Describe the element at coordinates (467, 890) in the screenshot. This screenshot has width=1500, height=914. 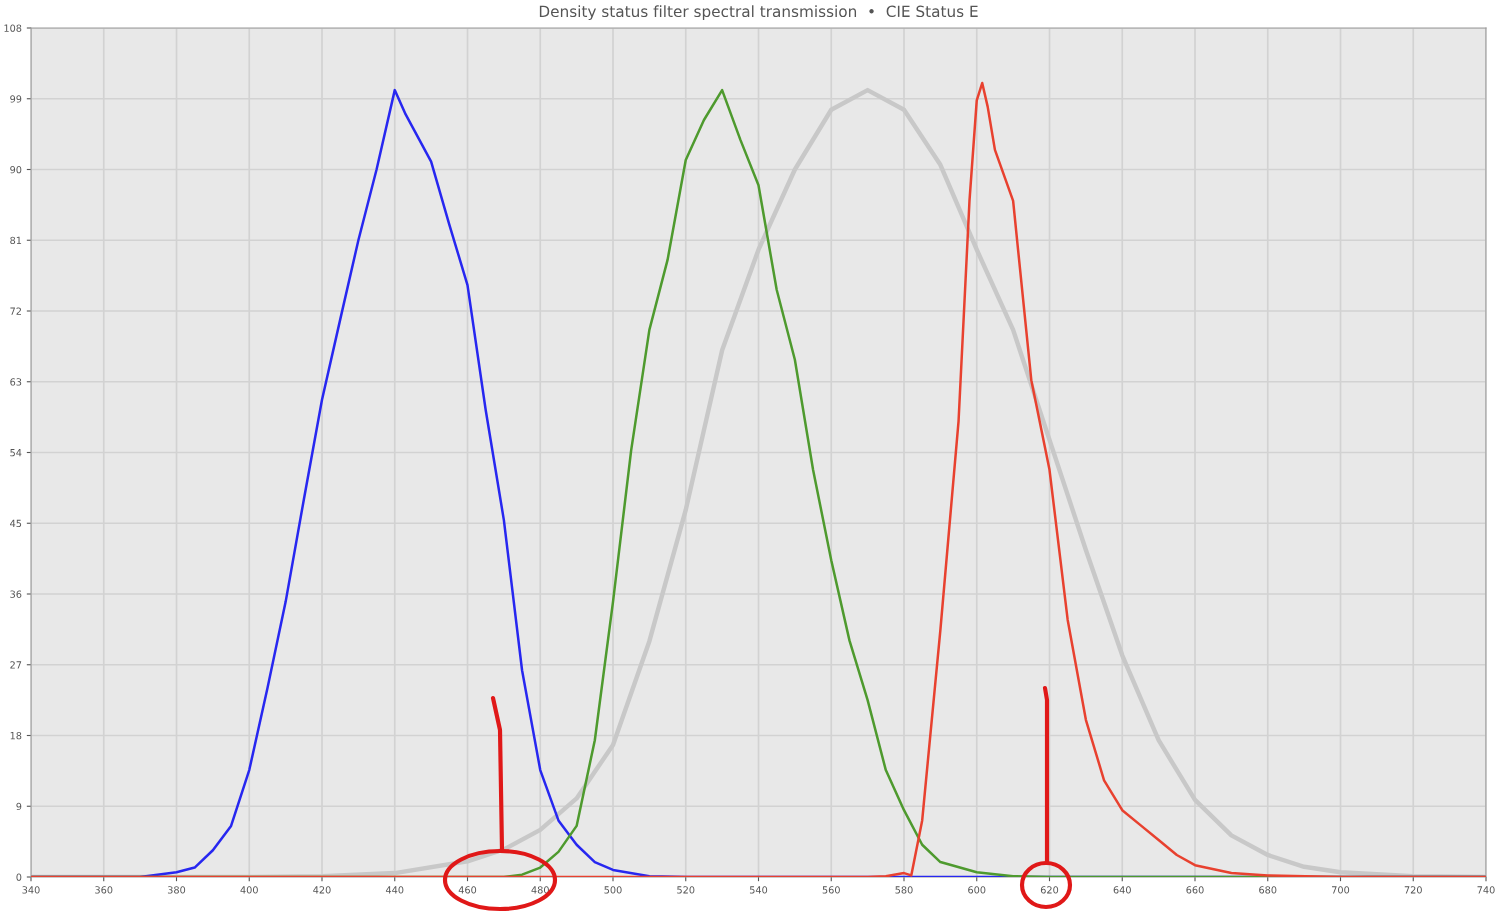
I see `x-tick-label: 460` at that location.